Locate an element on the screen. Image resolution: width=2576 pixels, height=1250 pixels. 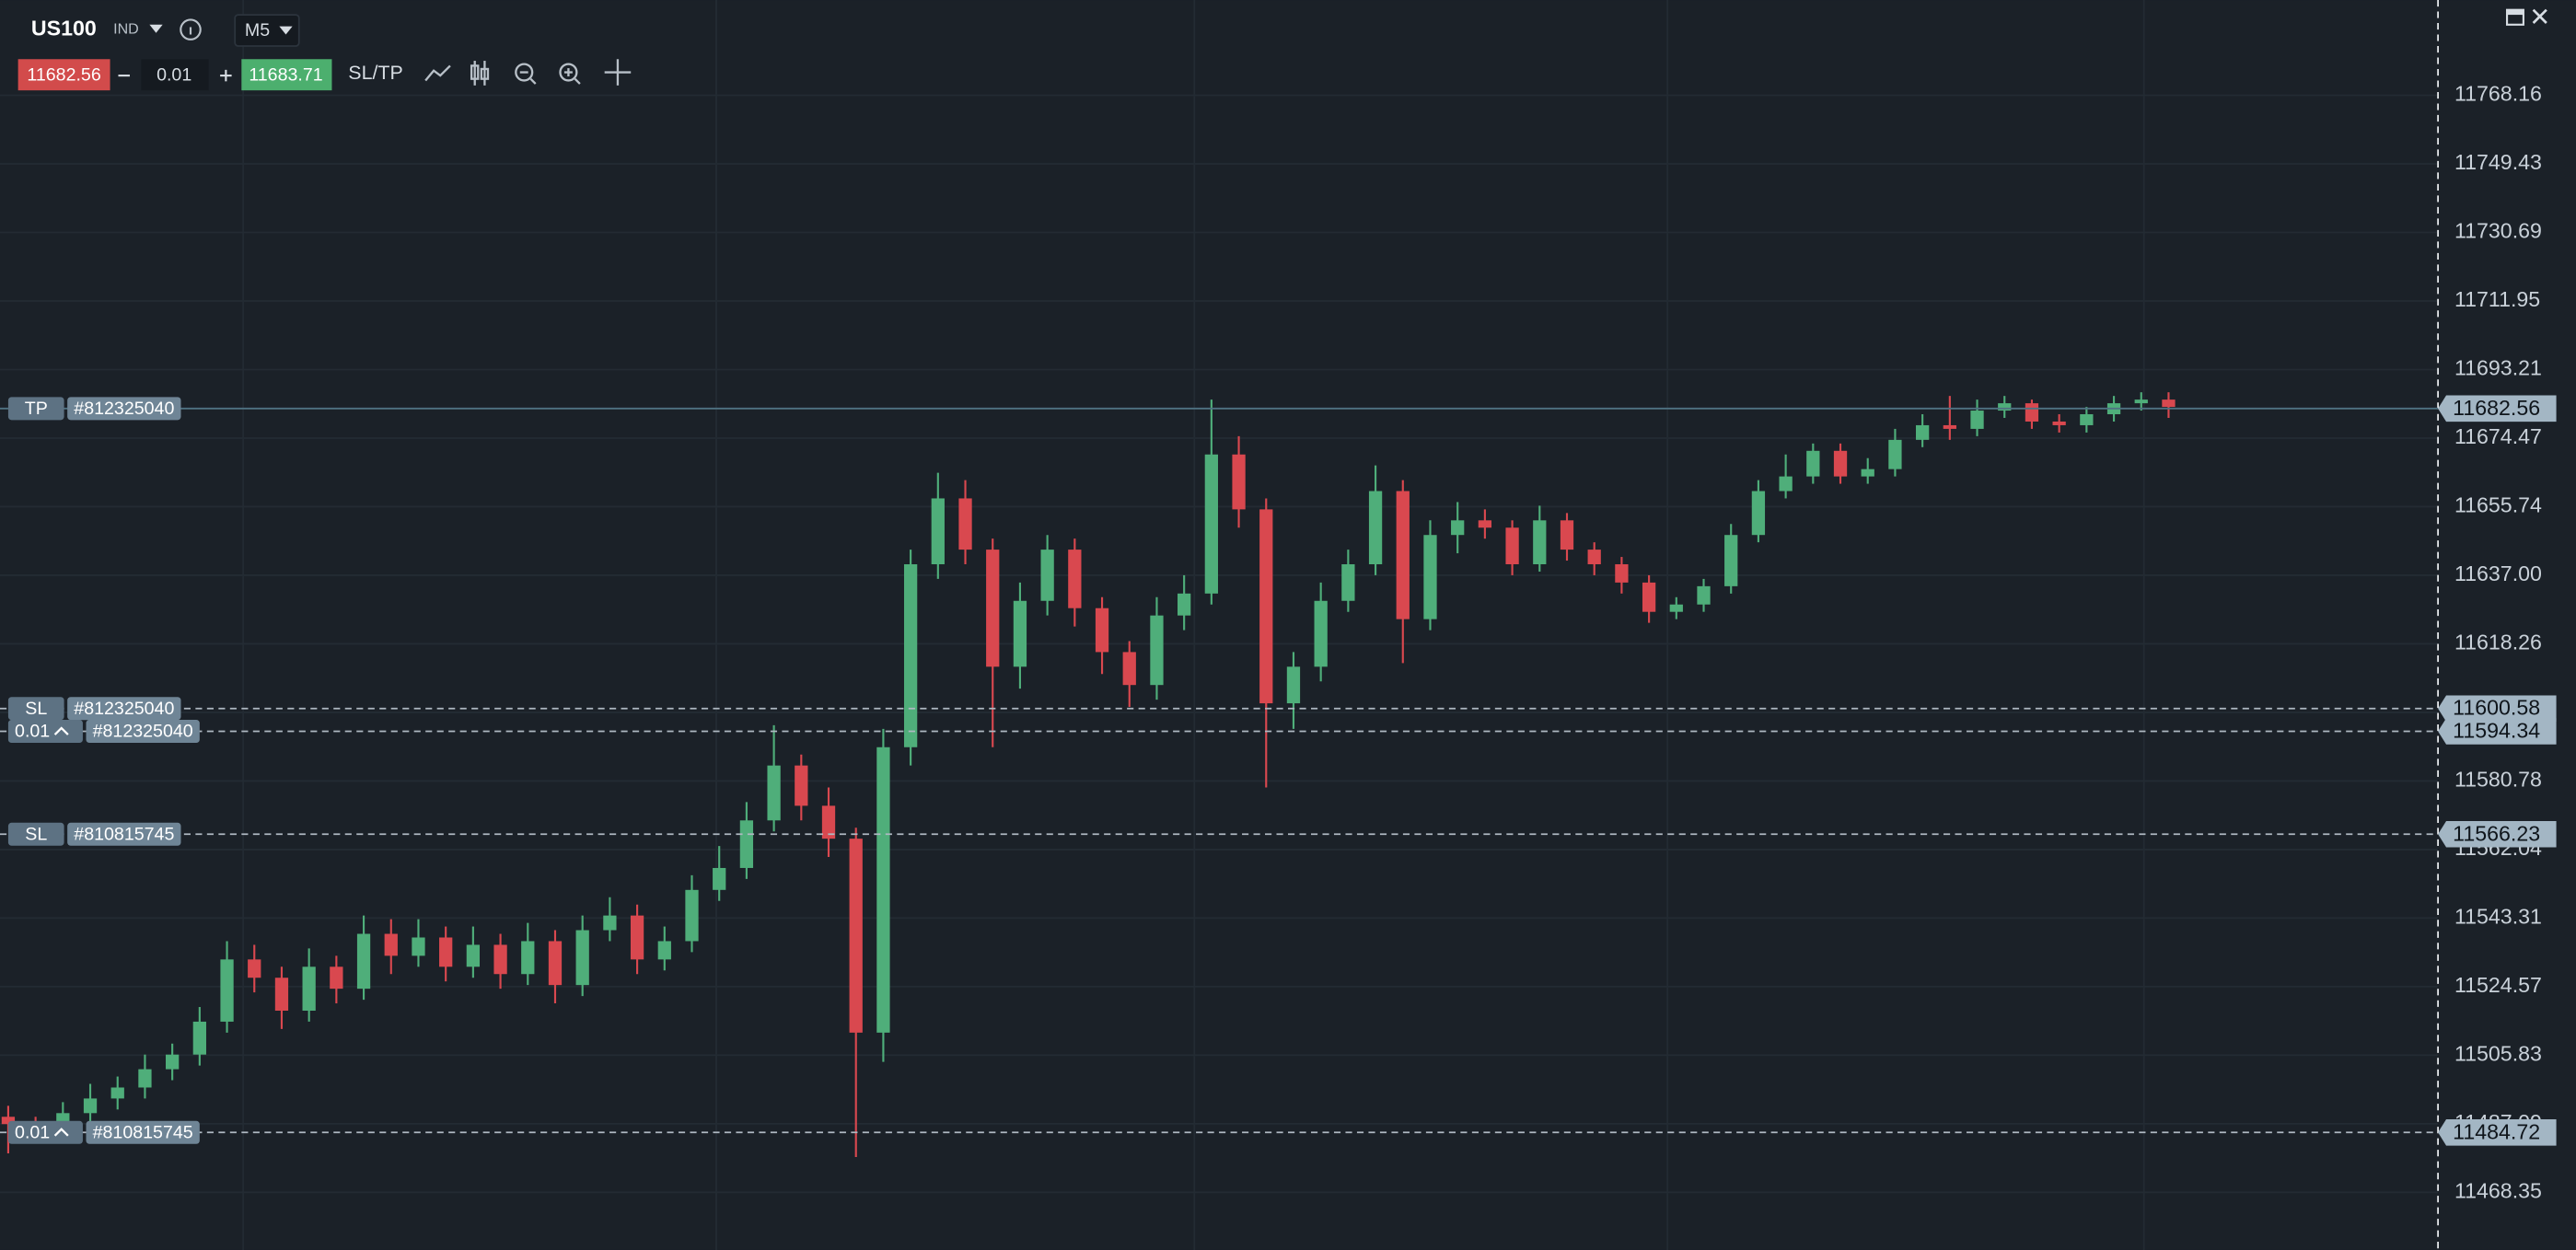
zoom-out-icon is located at coordinates (526, 74).